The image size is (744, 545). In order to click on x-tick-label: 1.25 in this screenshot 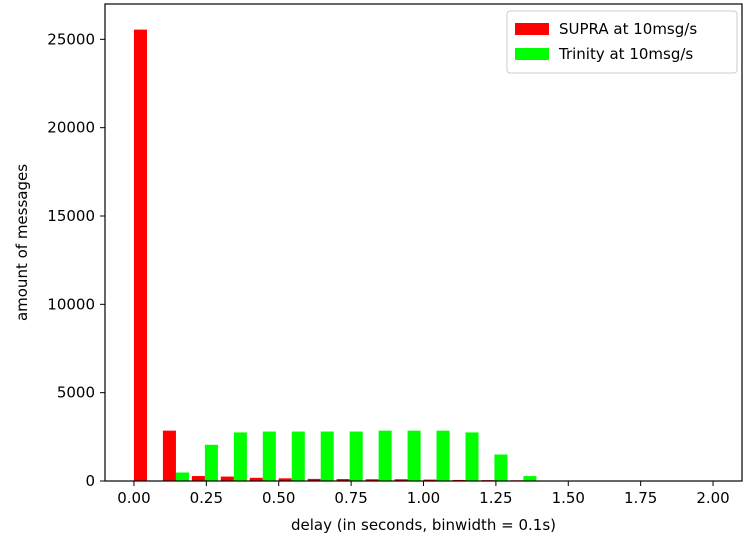, I will do `click(495, 498)`.